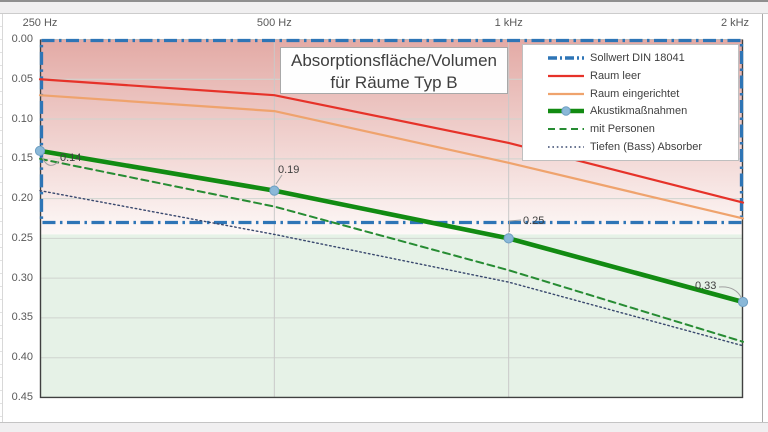 Image resolution: width=768 pixels, height=432 pixels. Describe the element at coordinates (22, 237) in the screenshot. I see `y-axis-tick-label: 0.25` at that location.